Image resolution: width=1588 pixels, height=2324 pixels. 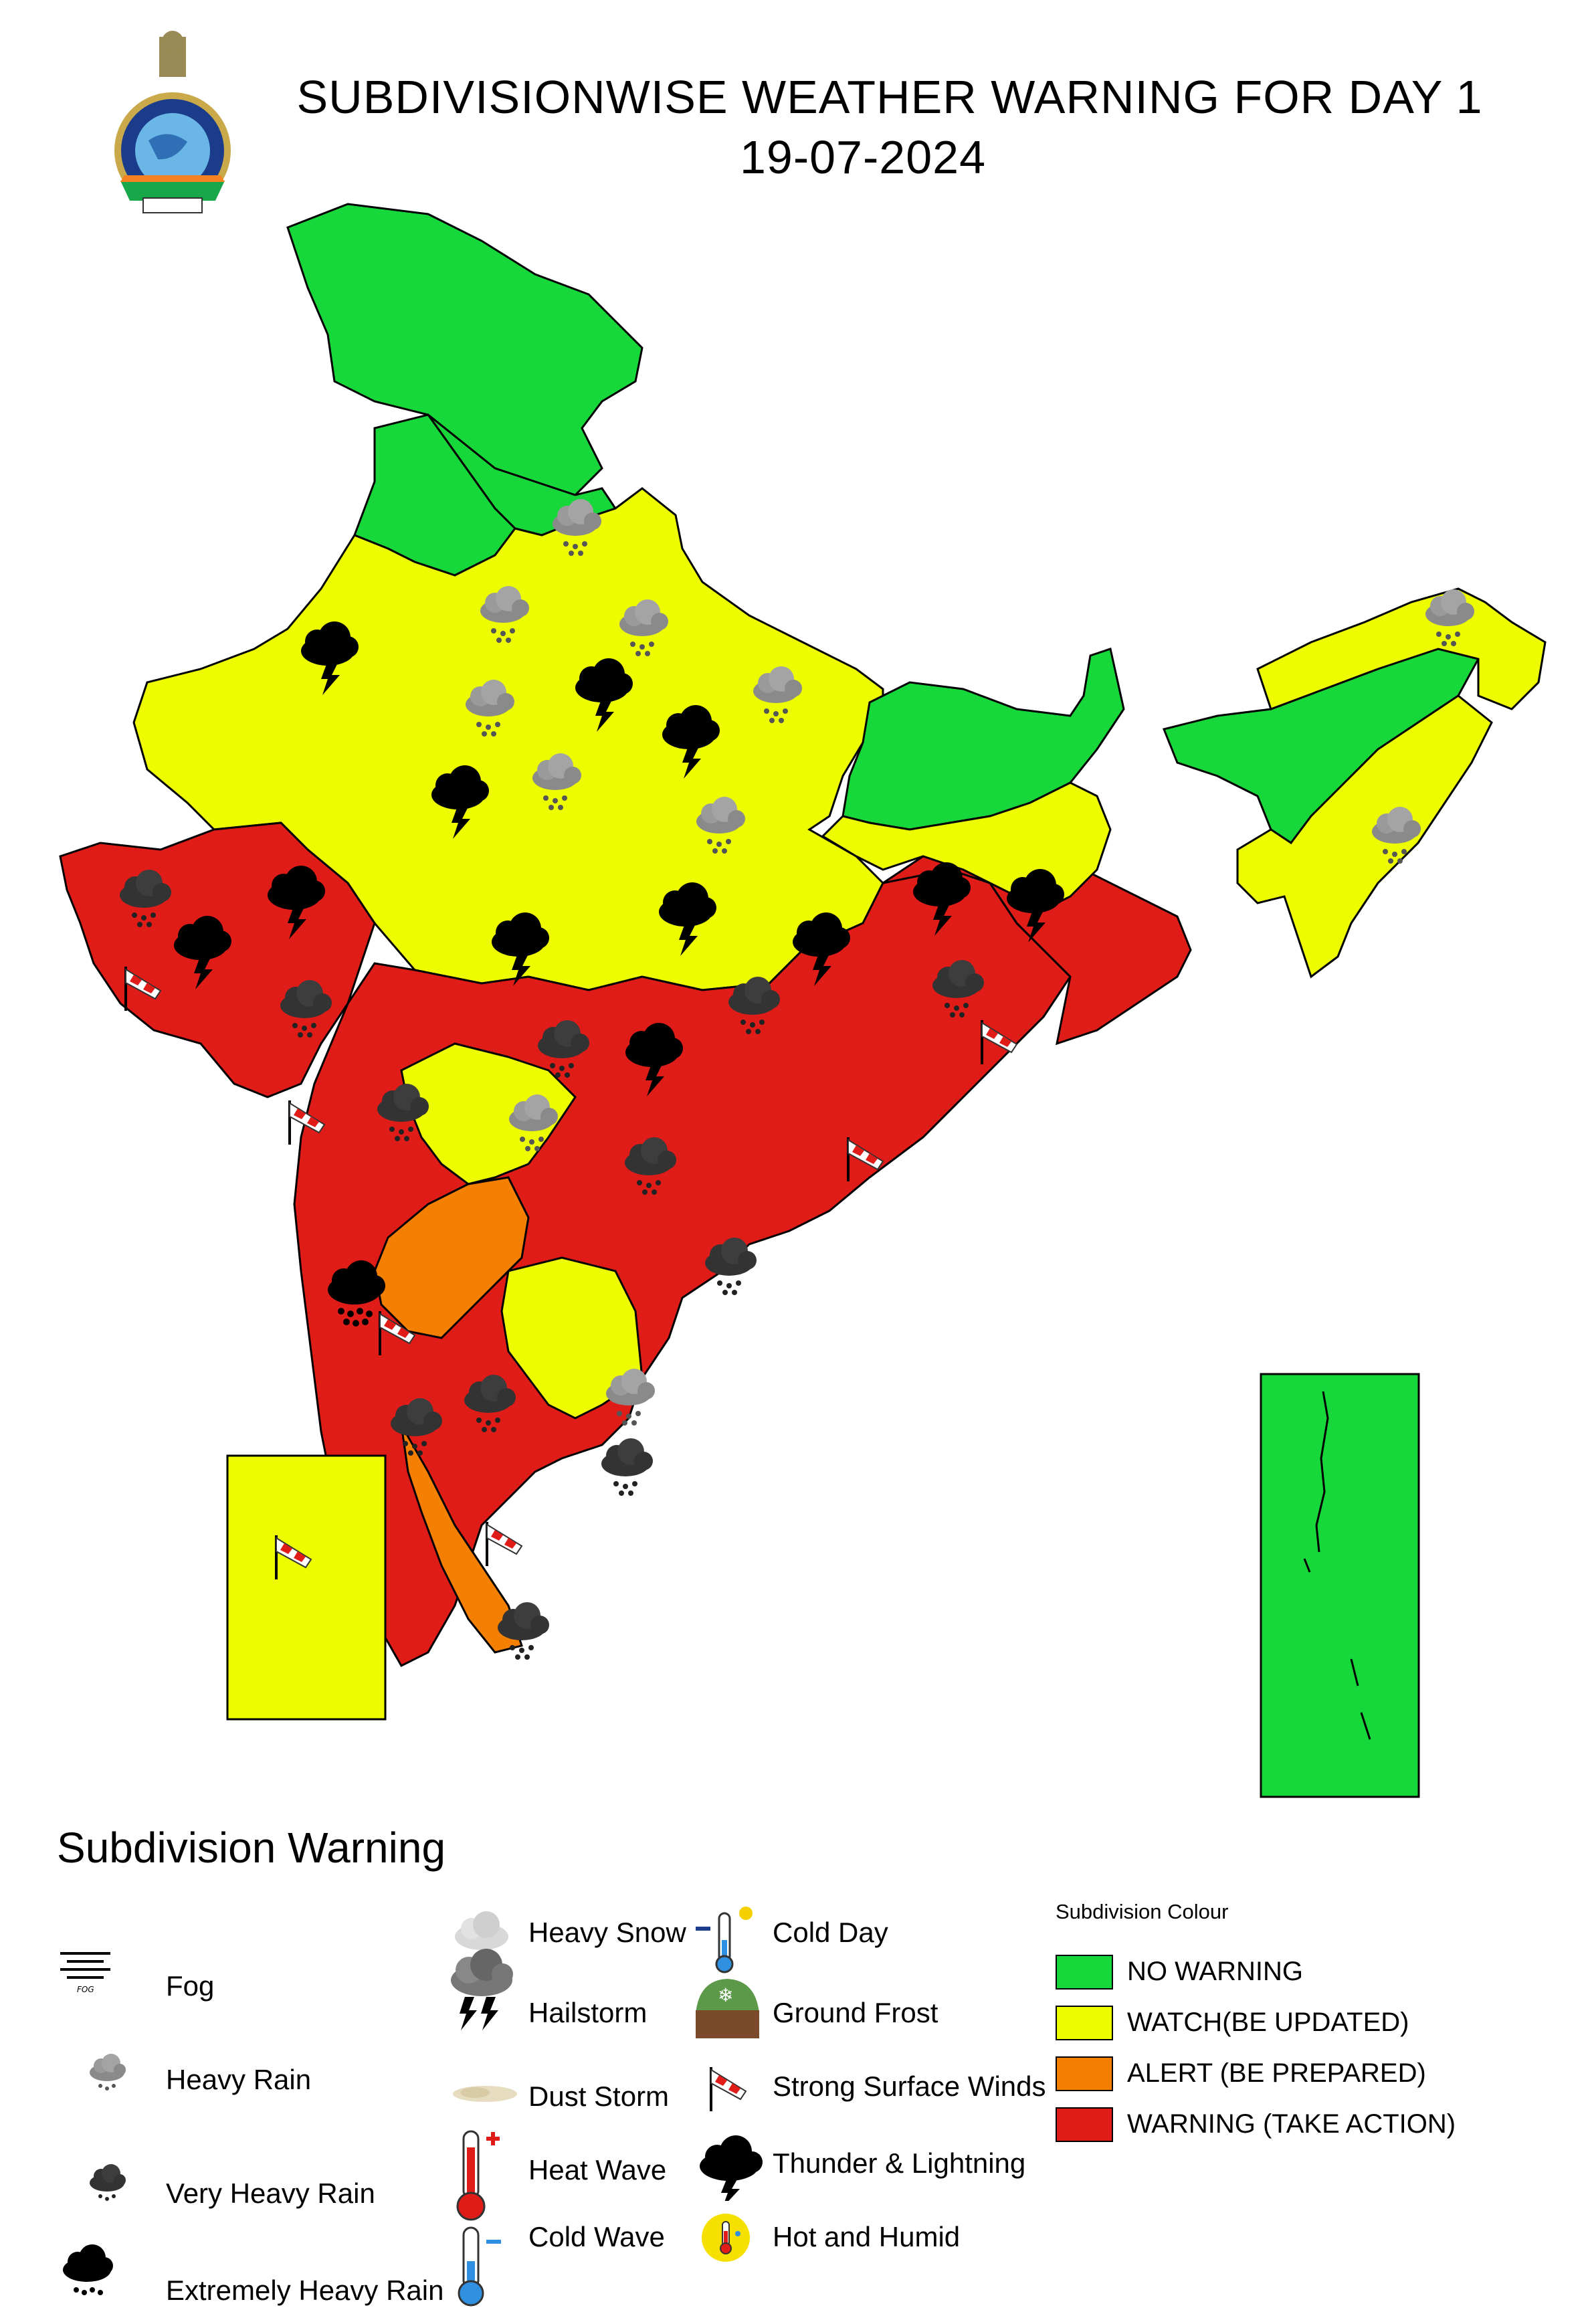 I want to click on thunder-lightning-icon, so click(x=731, y=2168).